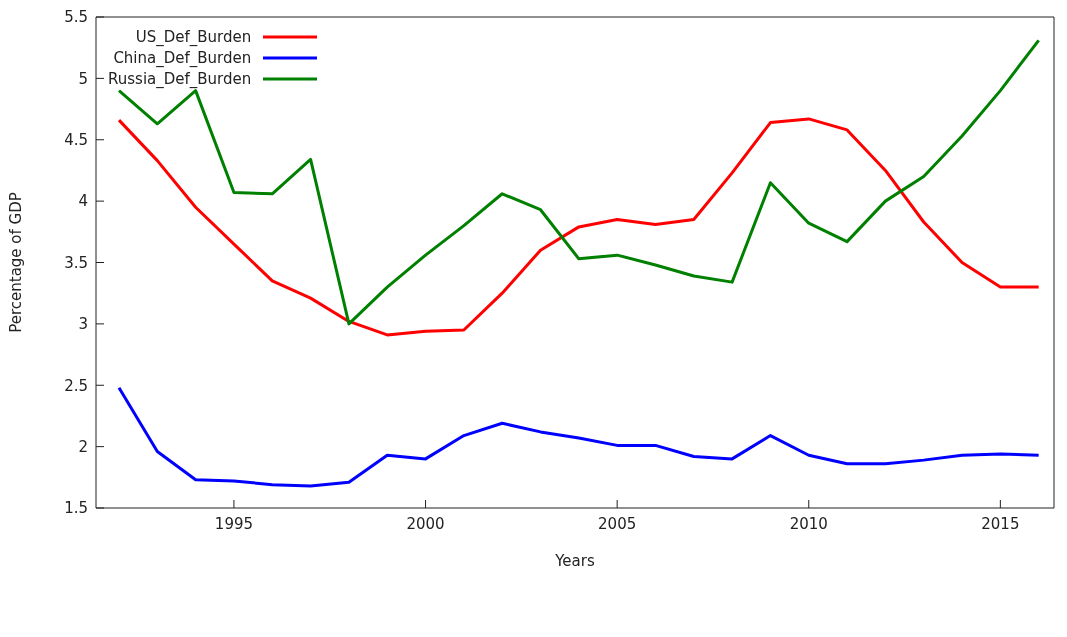 This screenshot has width=1067, height=637. What do you see at coordinates (808, 523) in the screenshot?
I see `x-tick-label: 2010` at bounding box center [808, 523].